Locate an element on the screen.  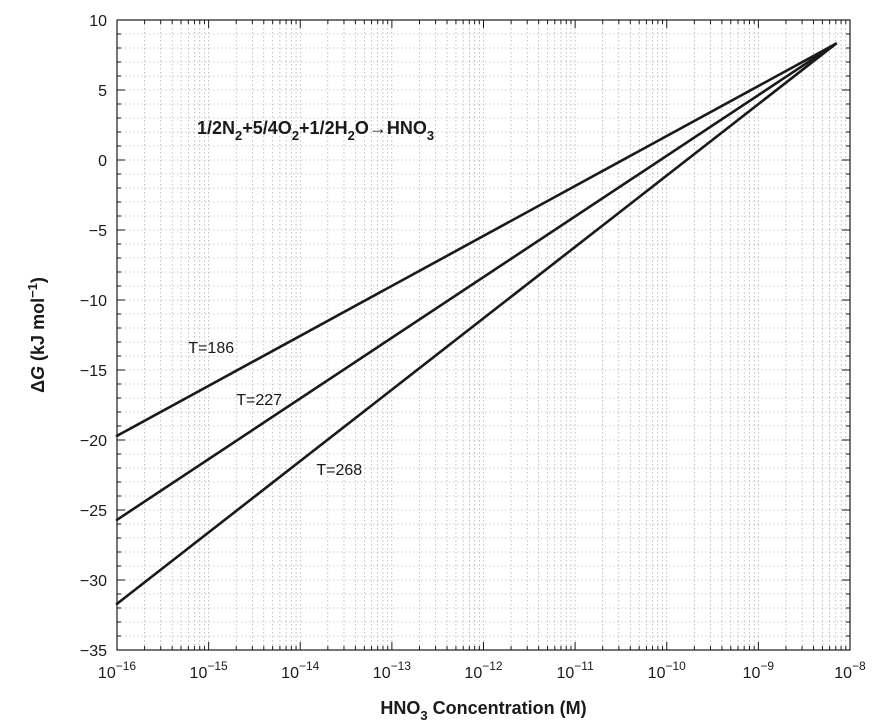
y-axis-title-close: ) is located at coordinates (38, 280).